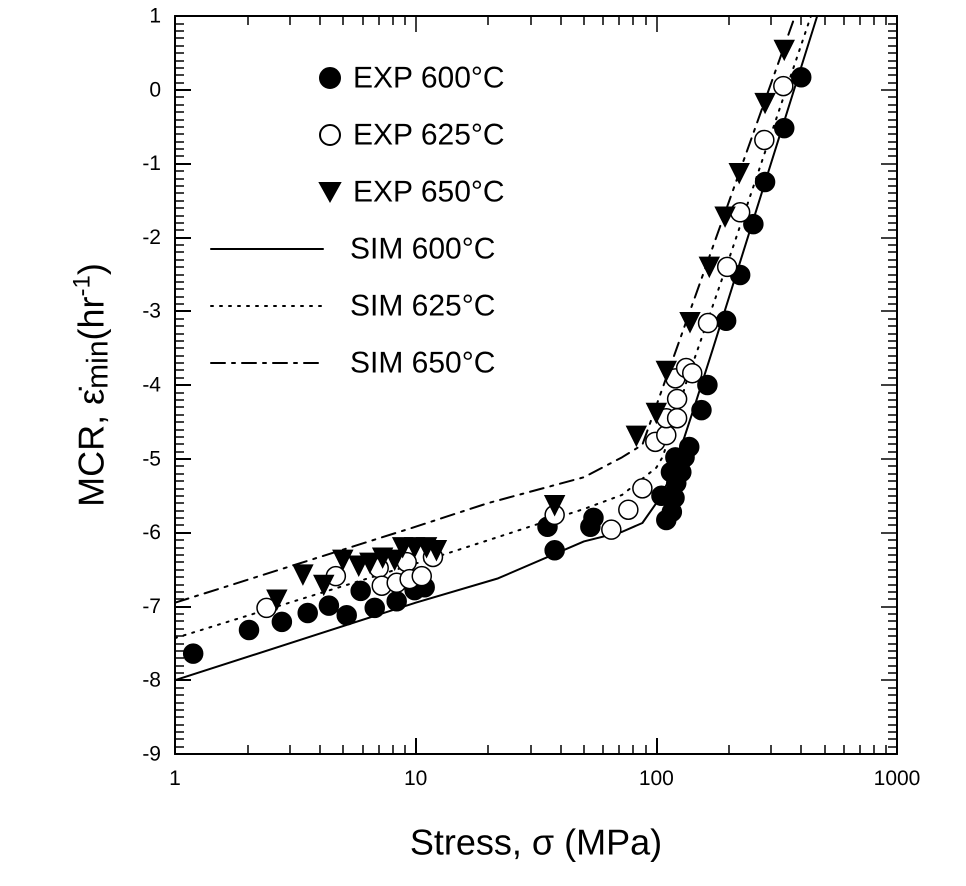 Image resolution: width=966 pixels, height=886 pixels. Describe the element at coordinates (429, 78) in the screenshot. I see `legend-label: EXP 600°C` at that location.